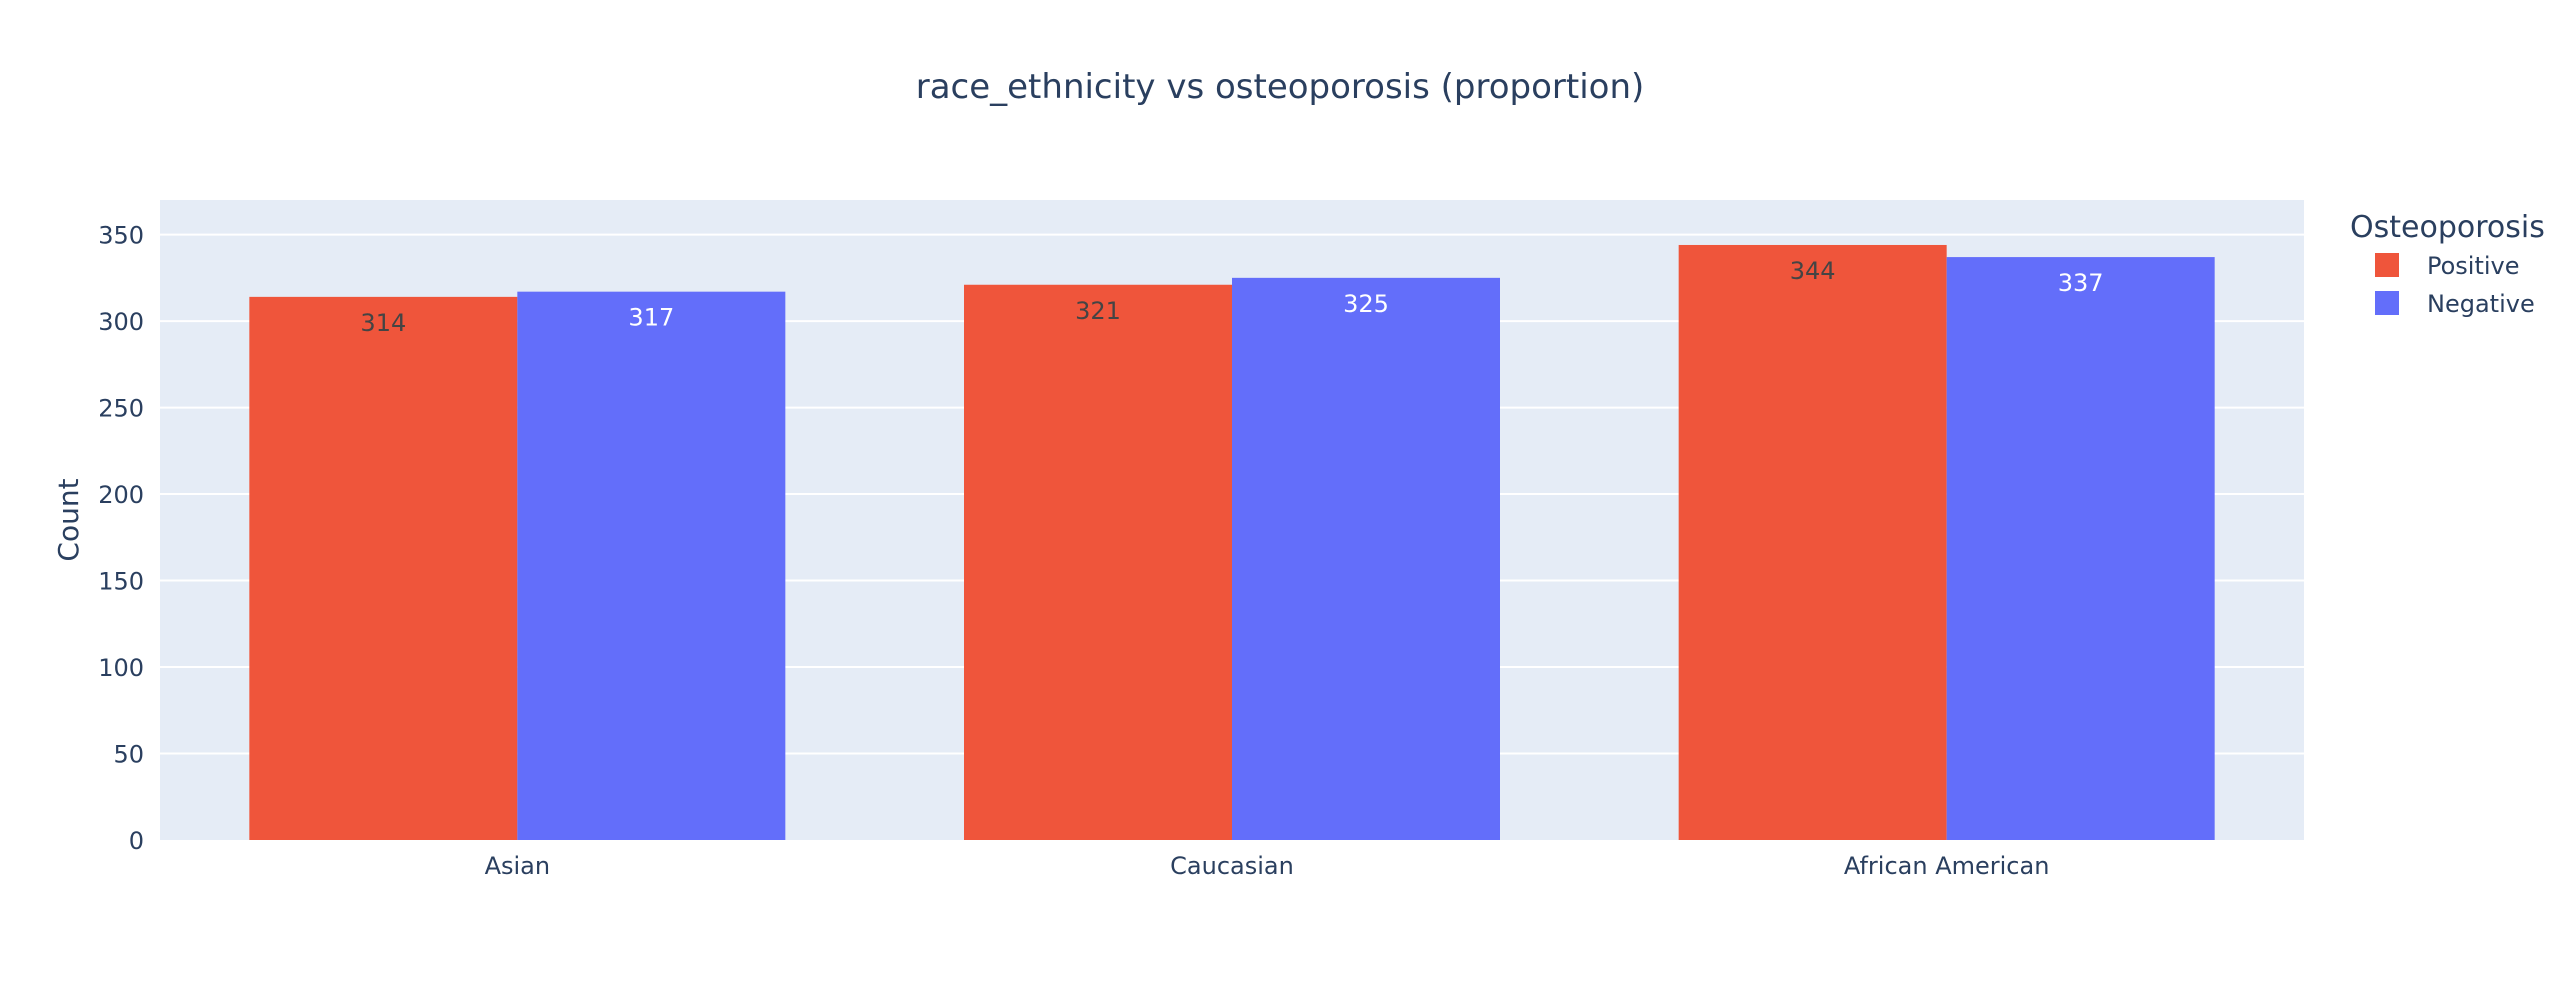 The image size is (2560, 1004). I want to click on x-axis-ticks: Asian Caucasian African American, so click(1267, 866).